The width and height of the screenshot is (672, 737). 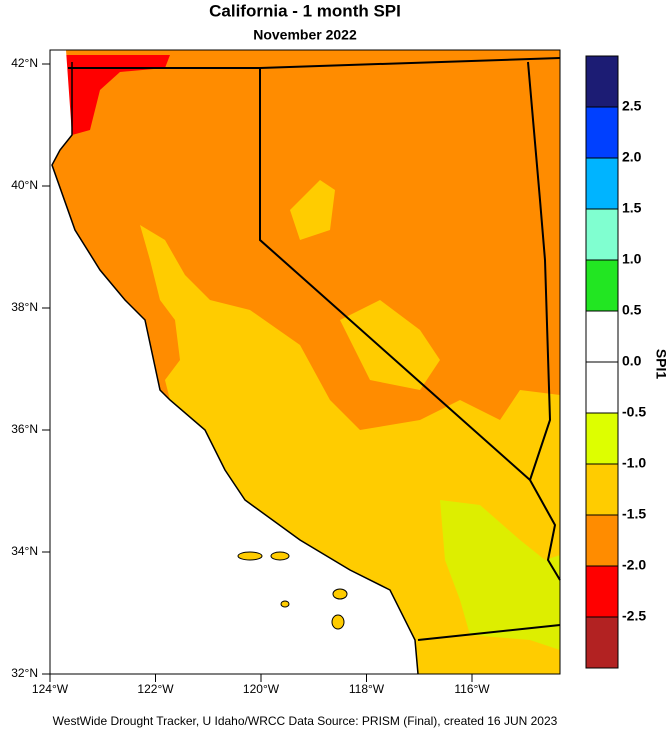 What do you see at coordinates (634, 514) in the screenshot?
I see `colorbar-label: -1.5` at bounding box center [634, 514].